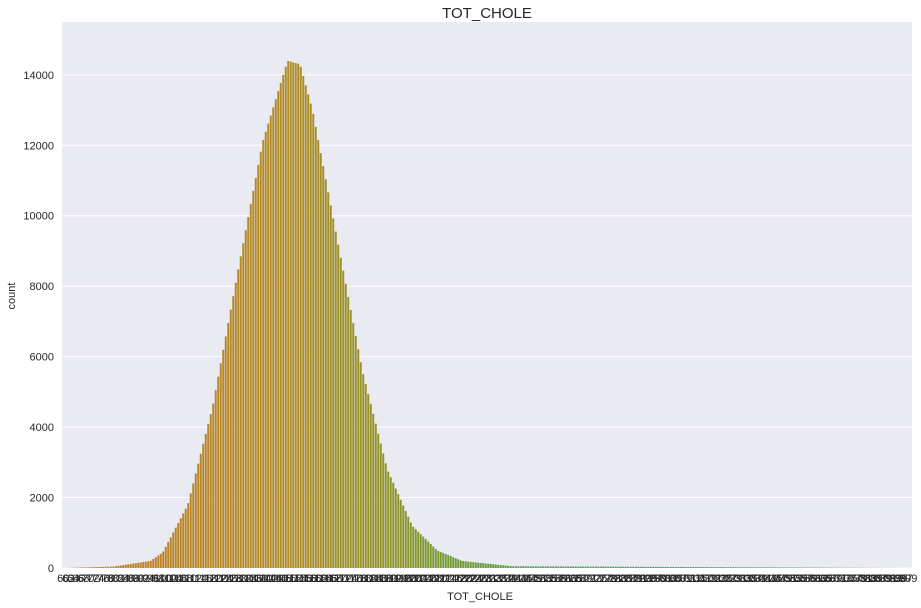 Image resolution: width=921 pixels, height=608 pixels. What do you see at coordinates (42, 358) in the screenshot?
I see `y-tick-label: 6000` at bounding box center [42, 358].